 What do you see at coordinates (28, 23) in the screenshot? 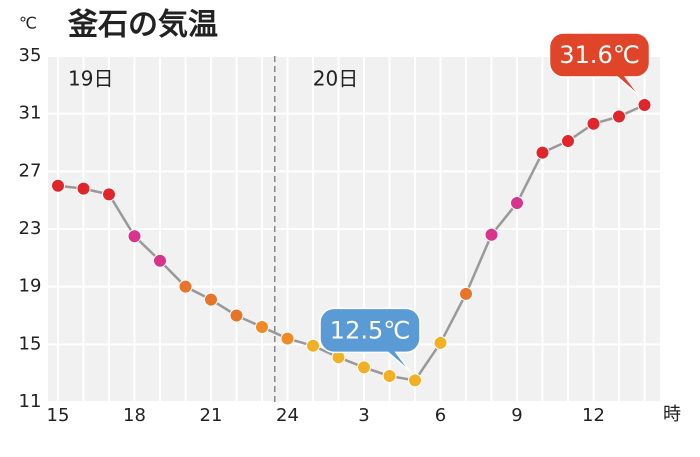
I see `y-axis-label: ℃` at bounding box center [28, 23].